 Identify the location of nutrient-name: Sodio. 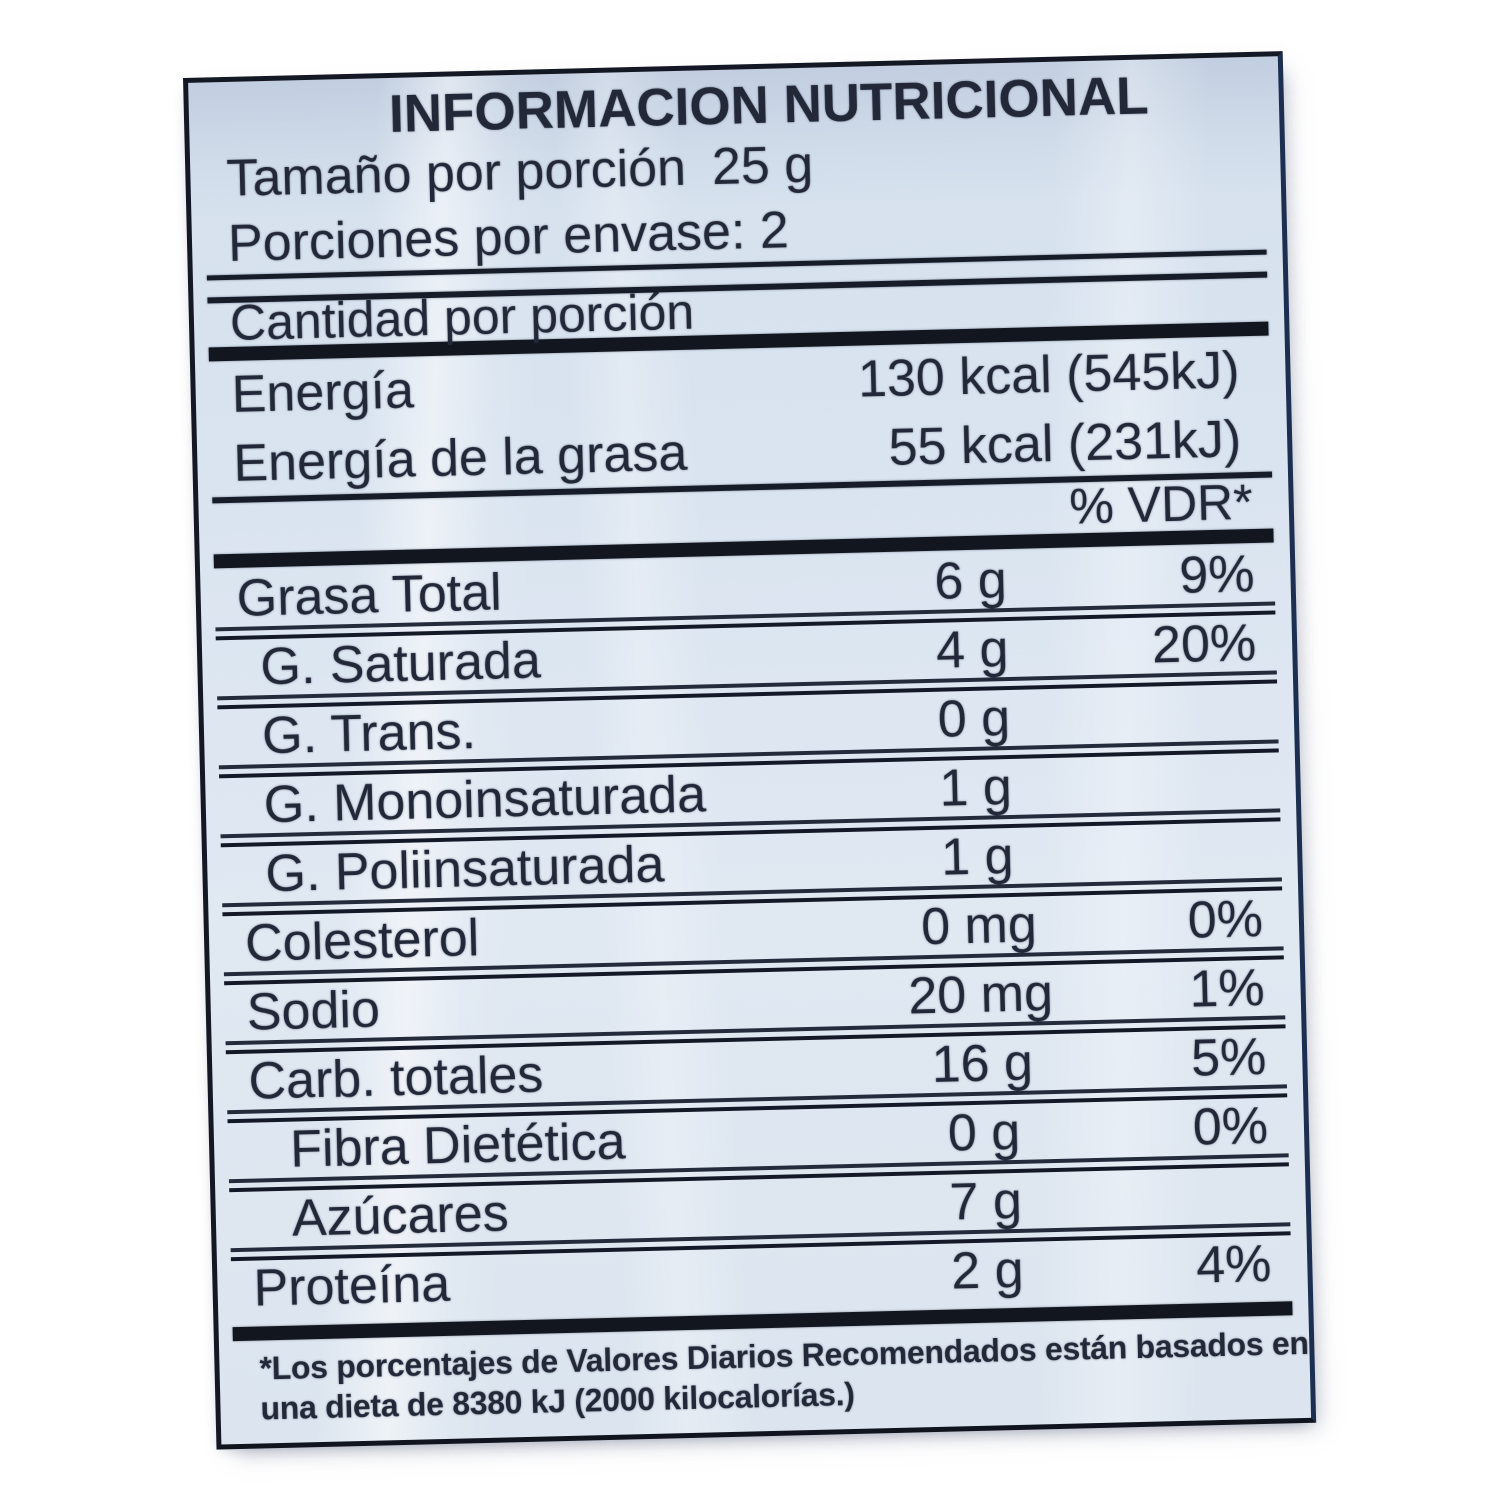
(313, 1011).